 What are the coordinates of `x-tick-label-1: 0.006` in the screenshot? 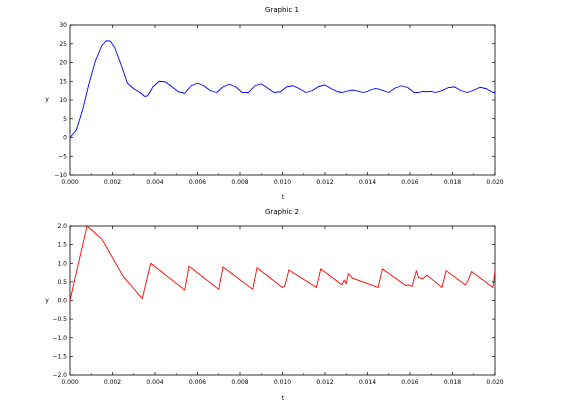 It's located at (197, 182).